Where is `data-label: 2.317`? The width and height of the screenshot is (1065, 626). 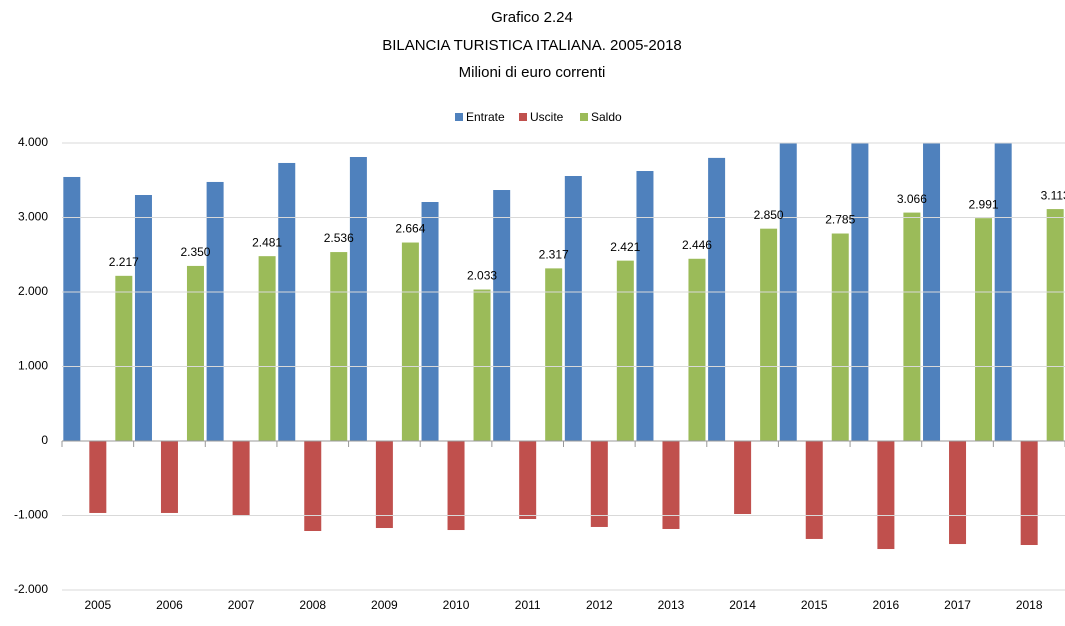 data-label: 2.317 is located at coordinates (554, 255).